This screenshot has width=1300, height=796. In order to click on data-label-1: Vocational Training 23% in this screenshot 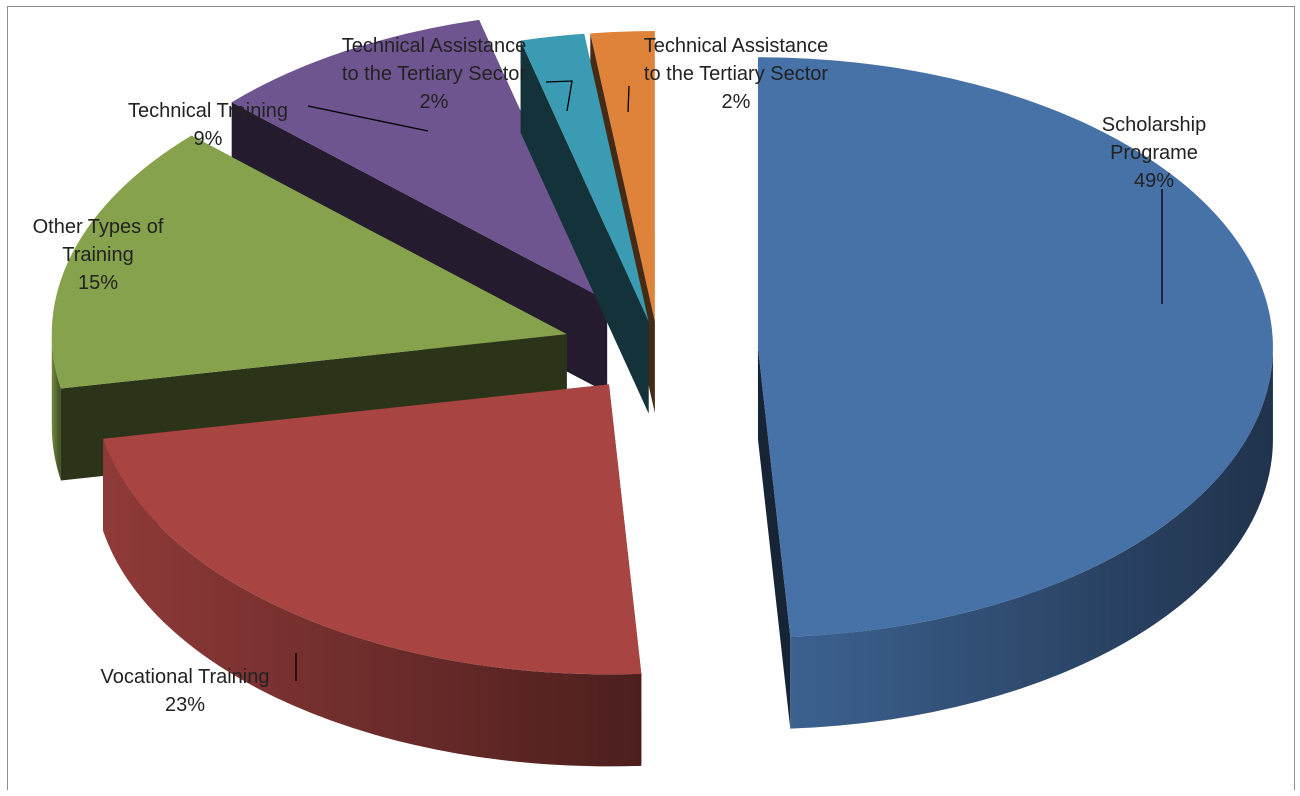, I will do `click(184, 691)`.